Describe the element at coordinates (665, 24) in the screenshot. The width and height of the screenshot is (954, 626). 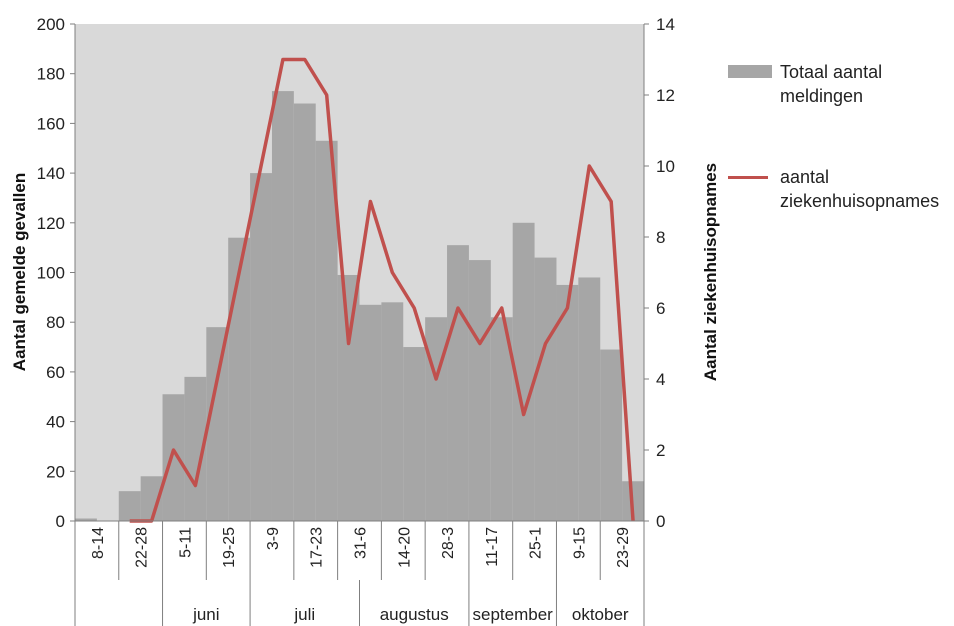
I see `right-tick-label: 14` at that location.